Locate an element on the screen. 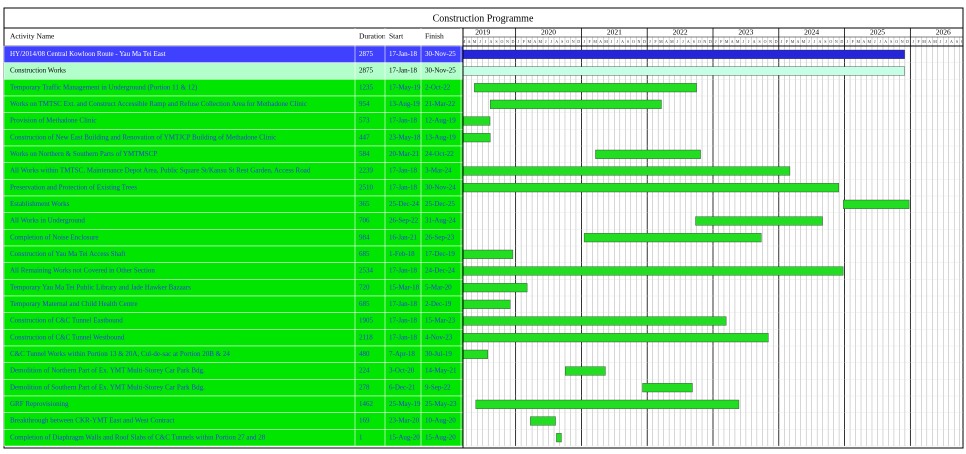 The image size is (966, 454). cell-finish: 10-Aug-20 is located at coordinates (440, 421).